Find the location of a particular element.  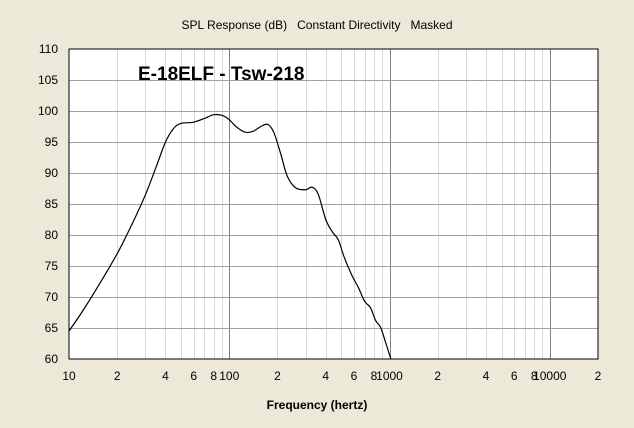

model-annotation: E-18ELF - Tsw-218 is located at coordinates (221, 74).